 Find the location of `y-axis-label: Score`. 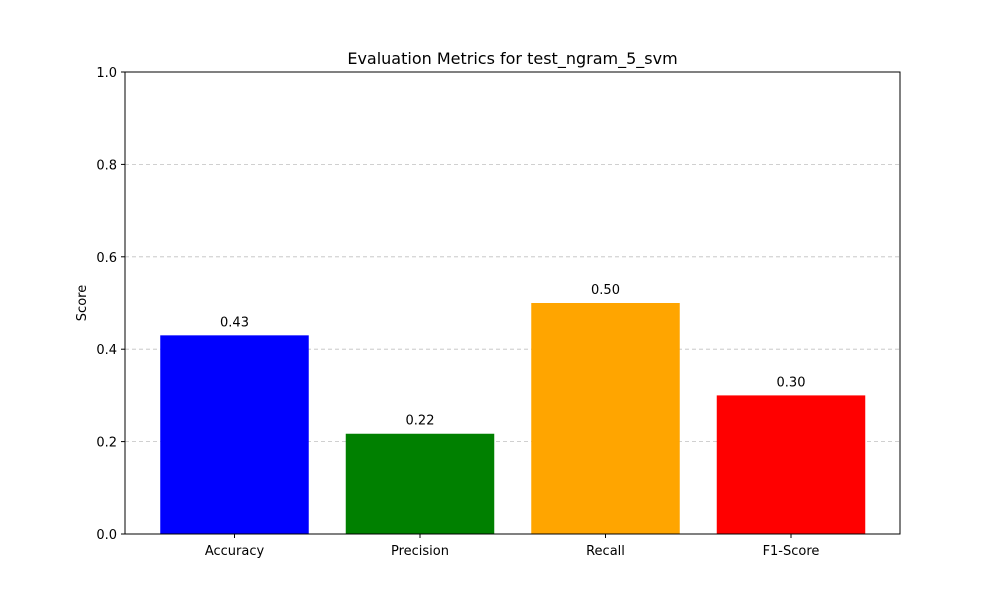

y-axis-label: Score is located at coordinates (82, 303).